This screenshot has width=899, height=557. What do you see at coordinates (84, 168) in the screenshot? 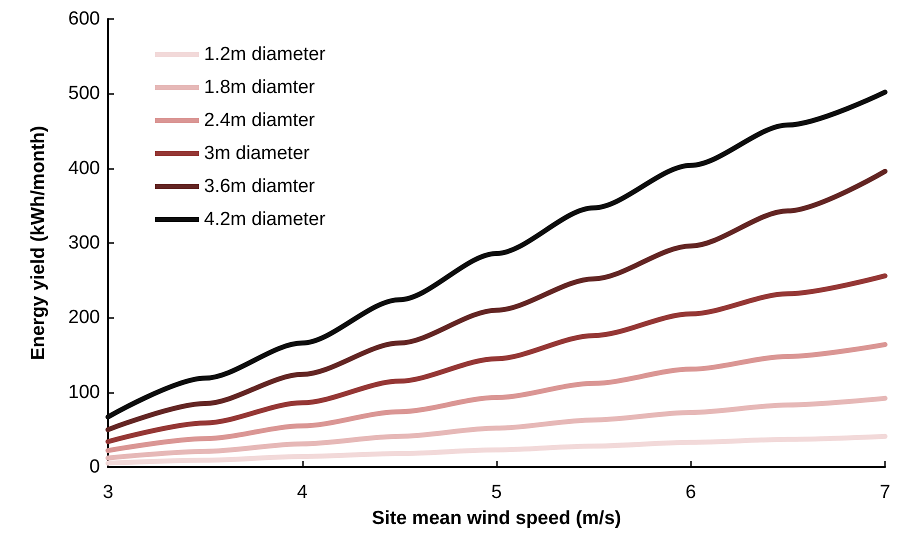
I see `y-tick-label: 400` at bounding box center [84, 168].